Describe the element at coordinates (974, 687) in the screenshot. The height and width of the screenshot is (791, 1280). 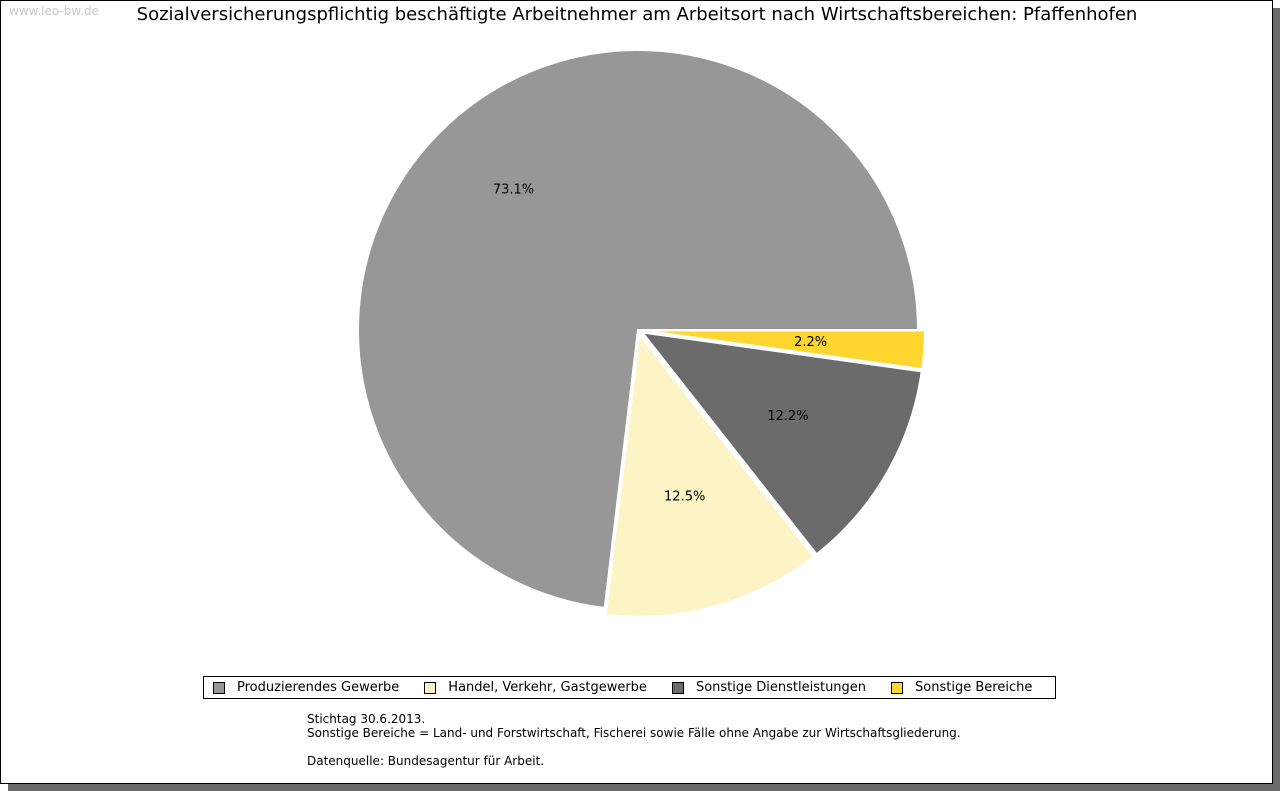
I see `legend-label: Sonstige Bereiche` at that location.